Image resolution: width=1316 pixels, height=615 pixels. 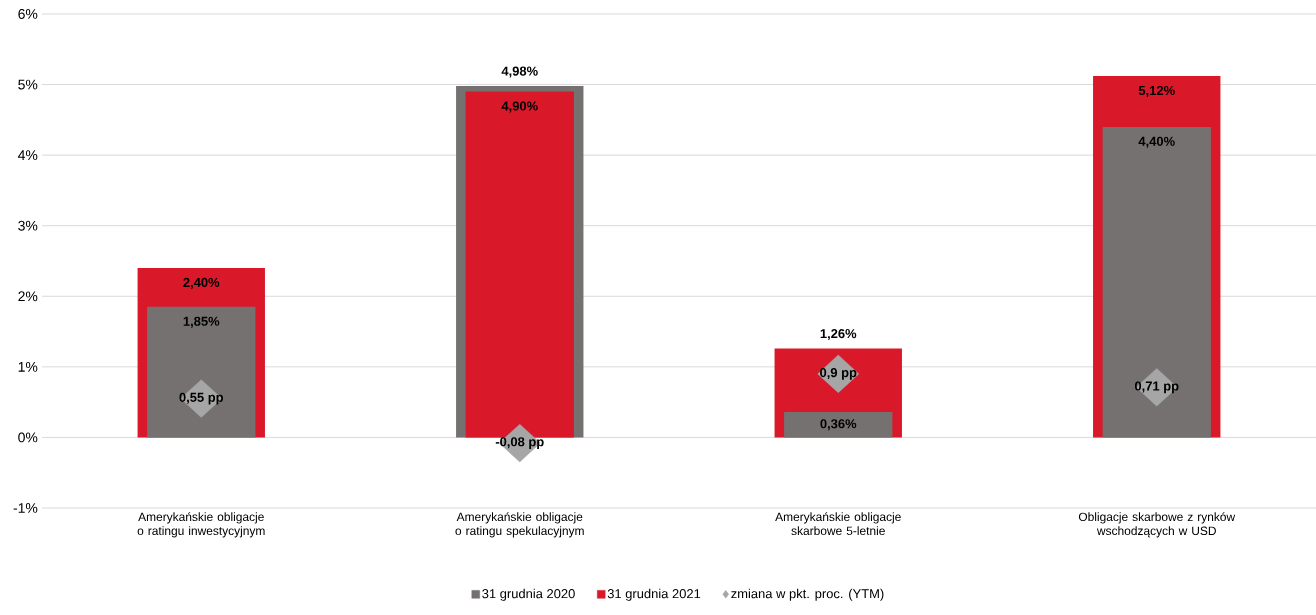 I want to click on y-tick-label: -1%, so click(x=25, y=508).